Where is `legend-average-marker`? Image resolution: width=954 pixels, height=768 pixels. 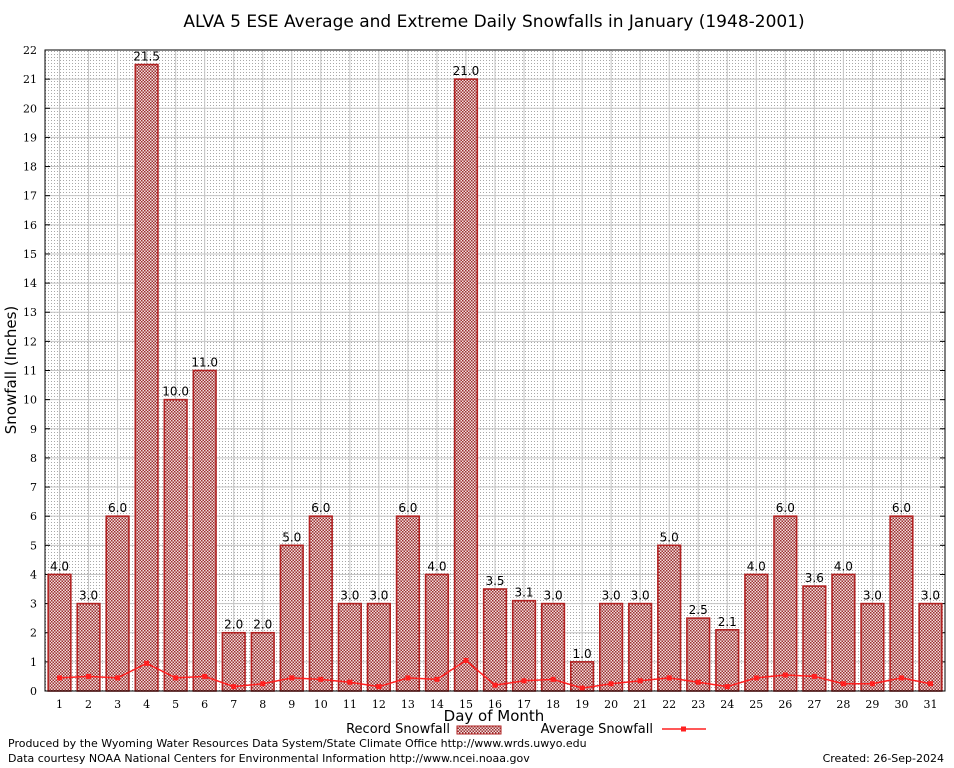
legend-average-marker is located at coordinates (683, 729).